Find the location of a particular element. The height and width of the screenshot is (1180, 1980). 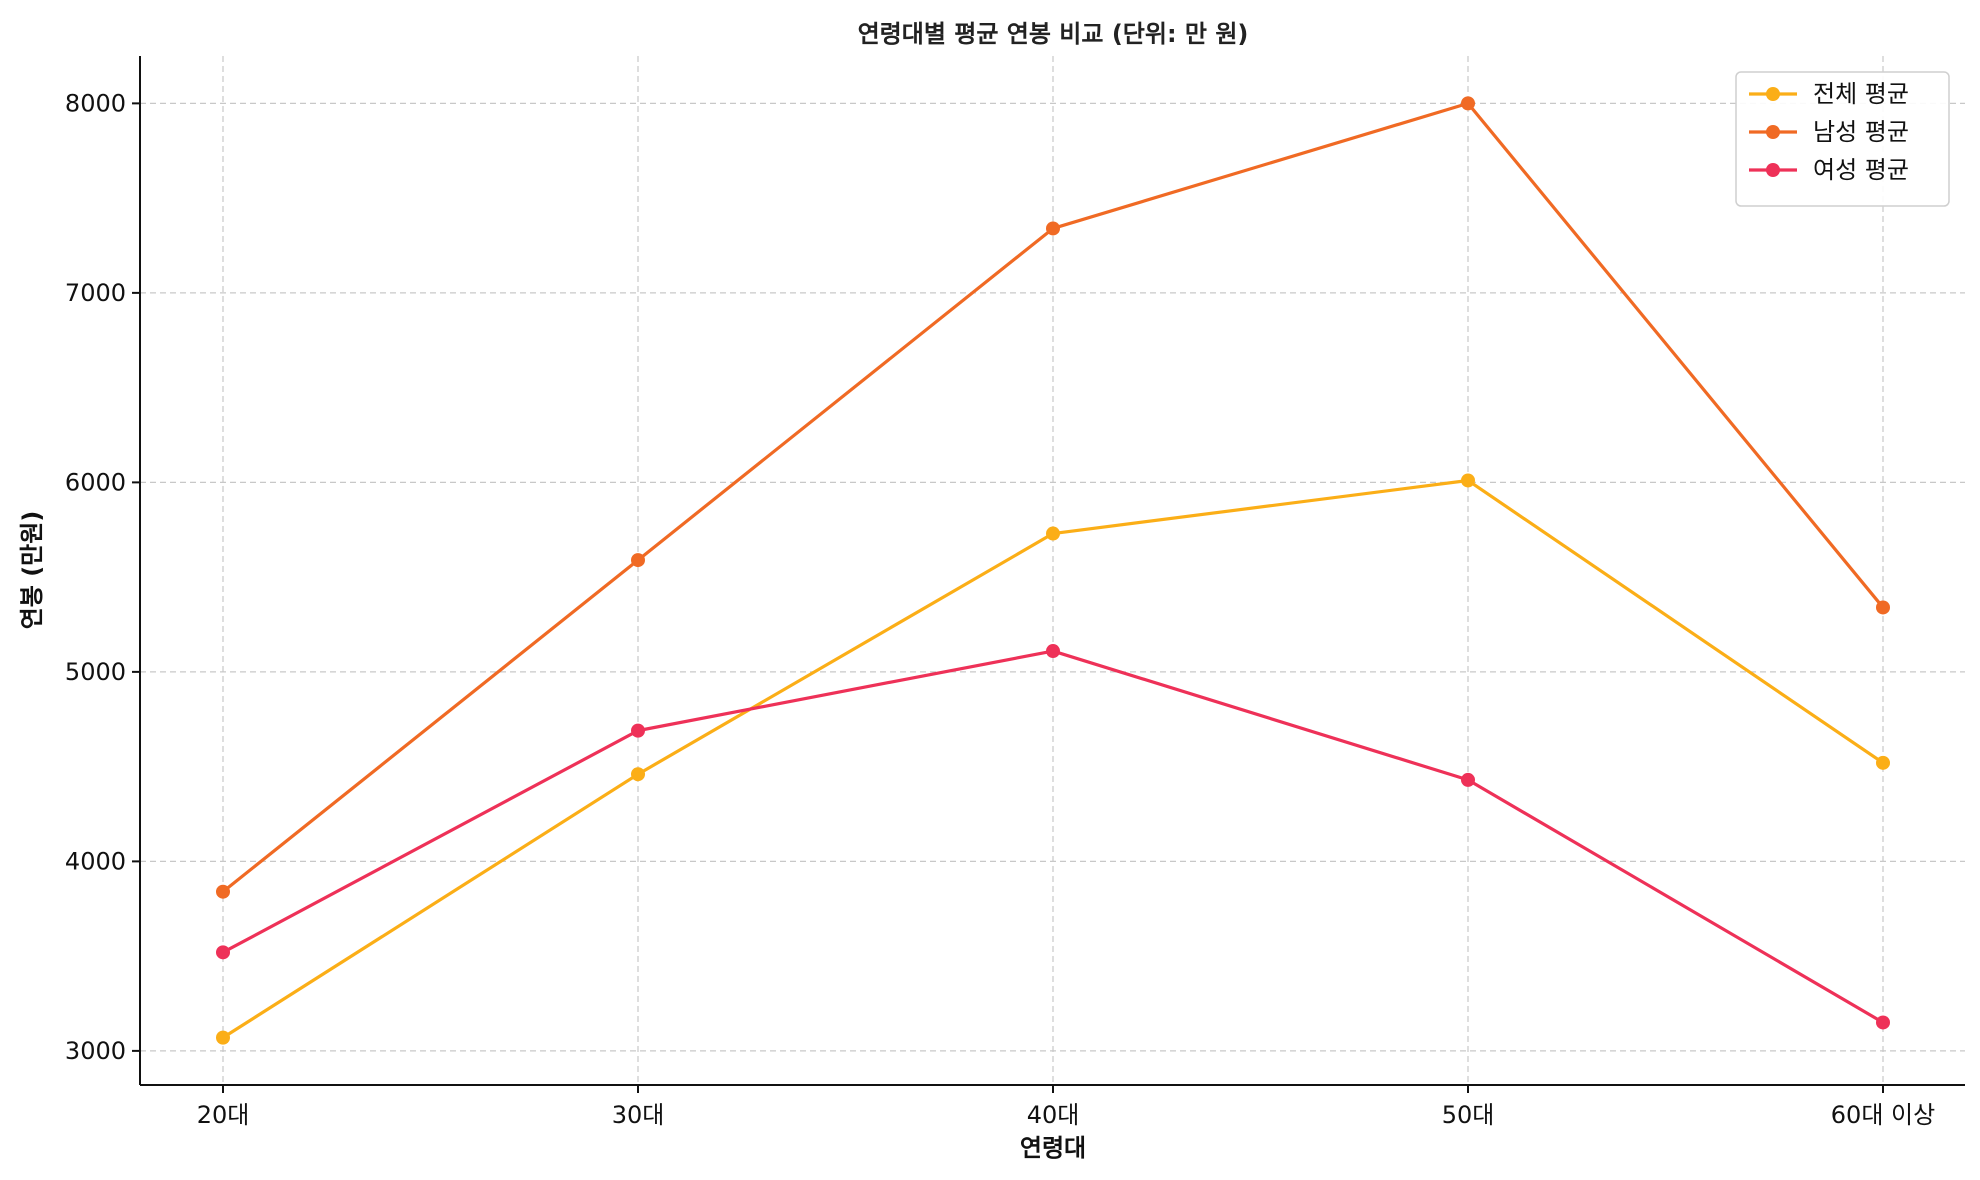

x-tick-label: 40대 is located at coordinates (1053, 1115).